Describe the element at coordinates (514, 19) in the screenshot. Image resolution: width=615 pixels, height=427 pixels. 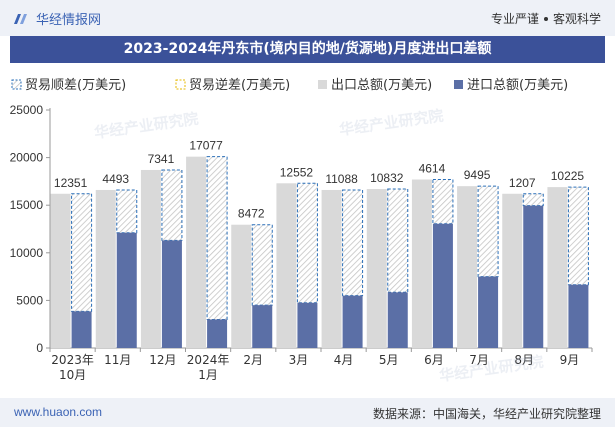
I see `slogan-left: 专业严谨` at that location.